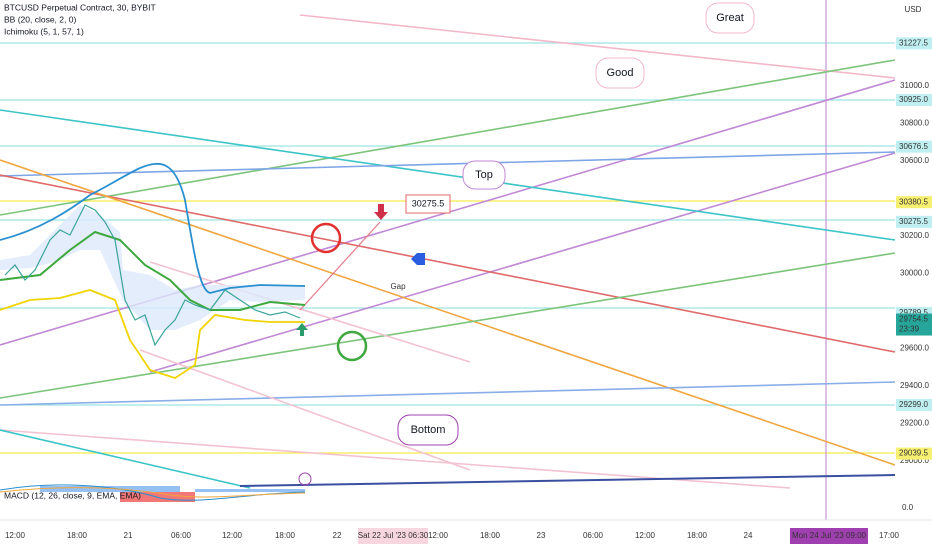 This screenshot has width=932, height=550. I want to click on price-tick-label: 30600.0, so click(914, 160).